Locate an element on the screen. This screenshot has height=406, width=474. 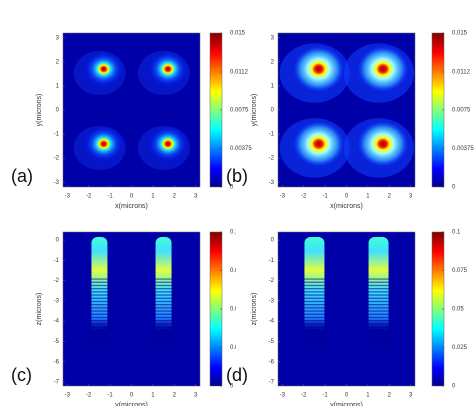
colorbar-labels: 0 0.025 0.05 0.075 0.1 is located at coordinates (238, 310).